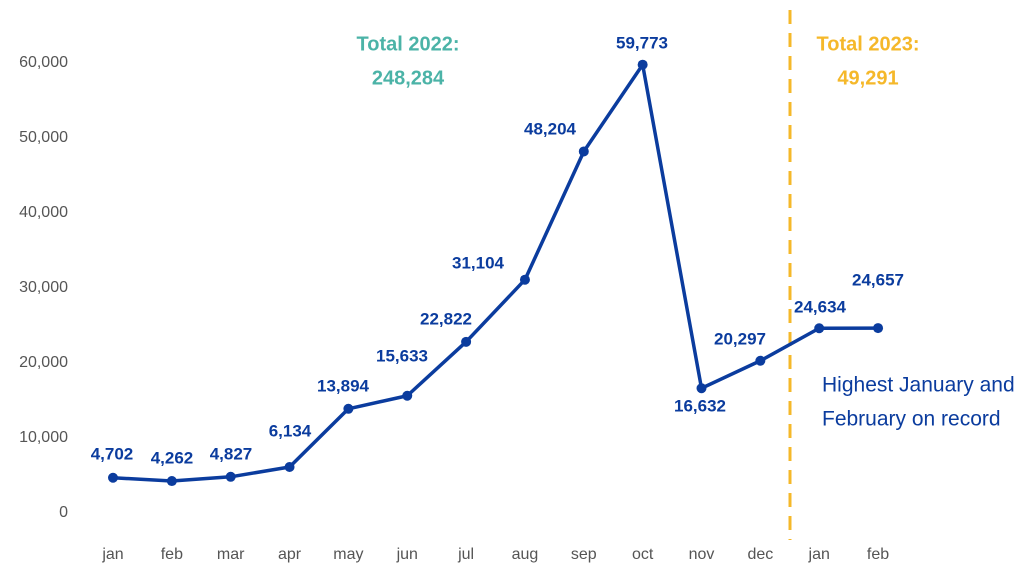 The height and width of the screenshot is (565, 1036). I want to click on x-tick-label: apr, so click(290, 554).